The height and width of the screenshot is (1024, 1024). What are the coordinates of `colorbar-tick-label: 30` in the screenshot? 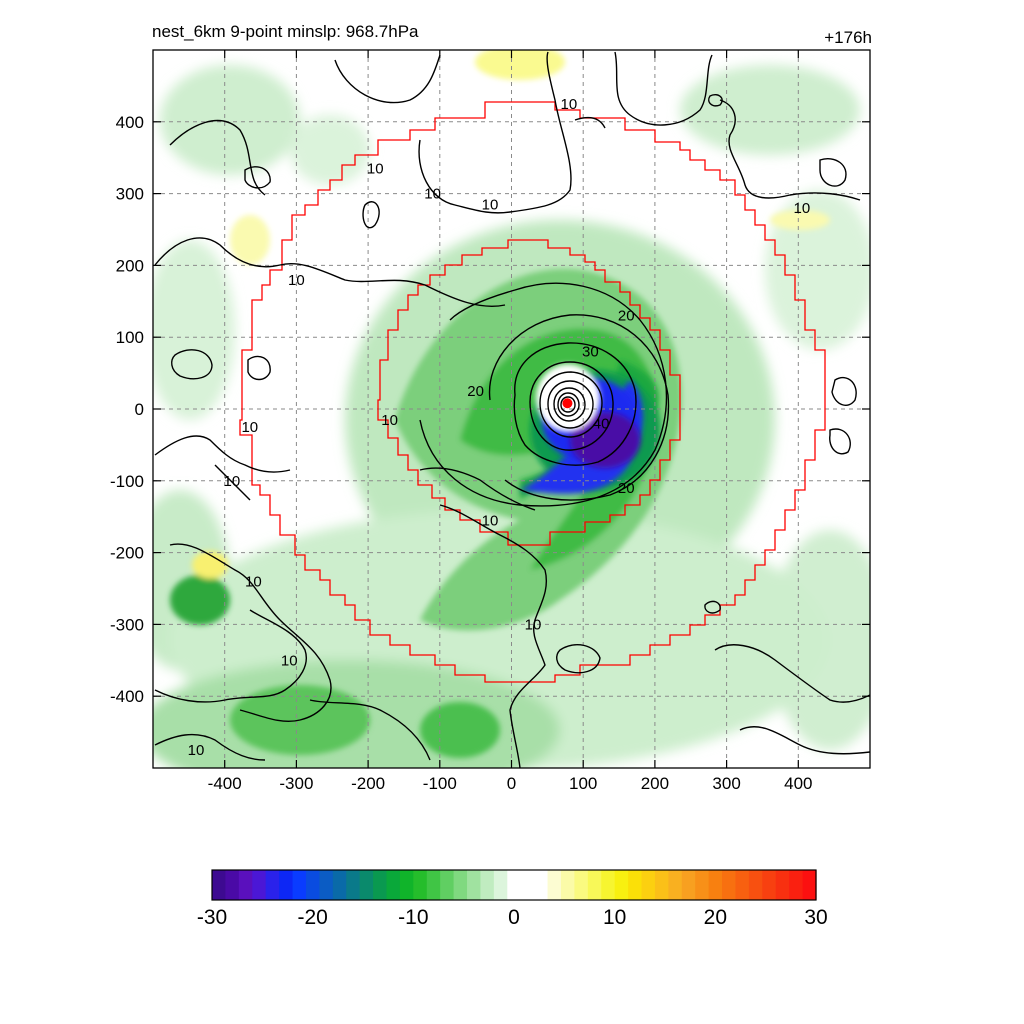 It's located at (816, 917).